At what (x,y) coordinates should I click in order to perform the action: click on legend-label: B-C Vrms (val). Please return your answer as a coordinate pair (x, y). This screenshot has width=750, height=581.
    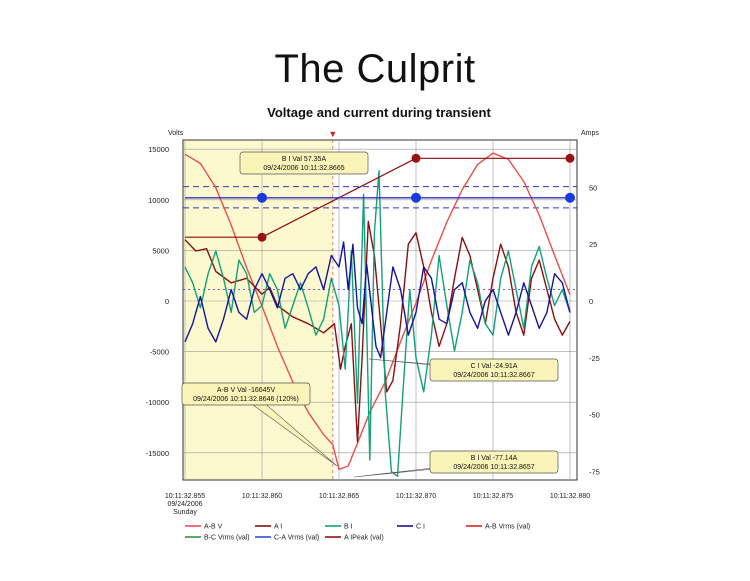
    Looking at the image, I should click on (227, 538).